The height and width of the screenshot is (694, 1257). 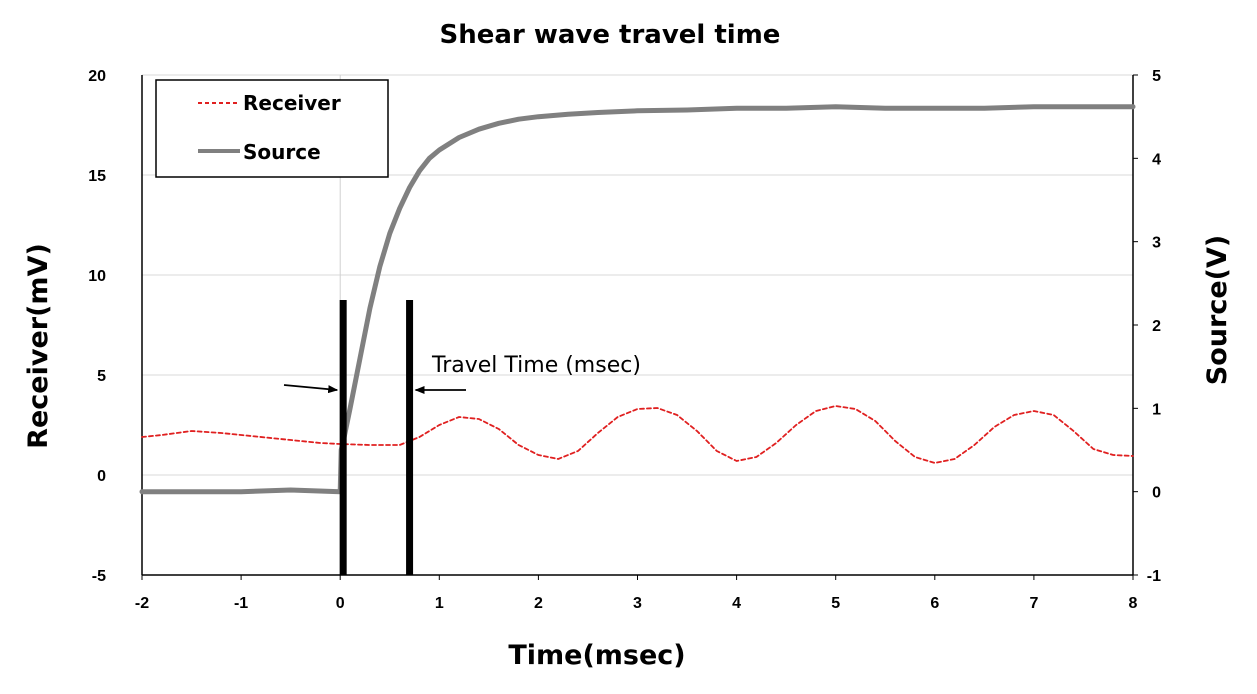 What do you see at coordinates (835, 603) in the screenshot?
I see `x-tick-label-7: 5` at bounding box center [835, 603].